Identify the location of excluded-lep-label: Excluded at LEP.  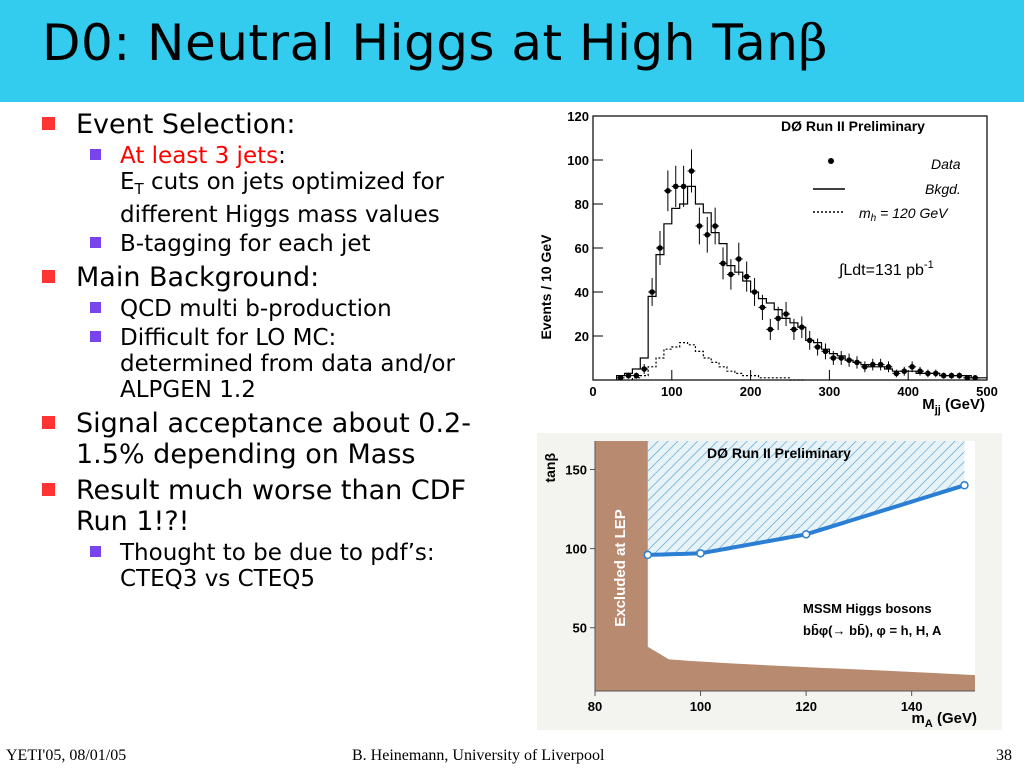
(620, 568).